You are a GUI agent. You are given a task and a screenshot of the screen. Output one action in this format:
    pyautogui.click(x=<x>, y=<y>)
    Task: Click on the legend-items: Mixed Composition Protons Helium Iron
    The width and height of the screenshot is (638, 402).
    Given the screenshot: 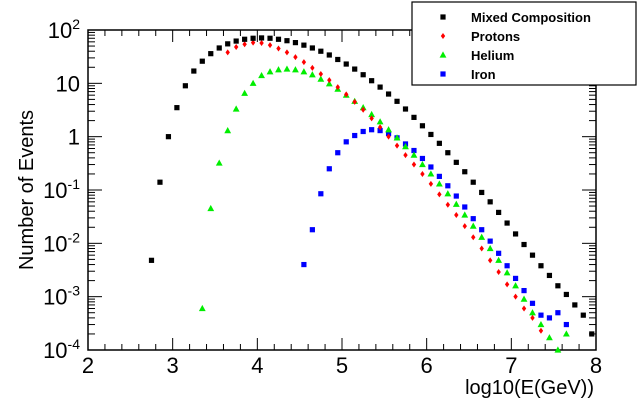 What is the action you would take?
    pyautogui.click(x=515, y=46)
    